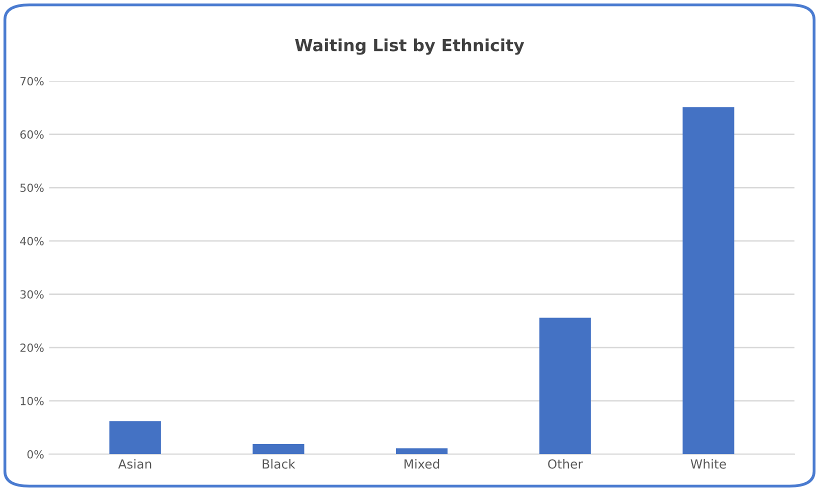  I want to click on x-tick-label: Black, so click(279, 464).